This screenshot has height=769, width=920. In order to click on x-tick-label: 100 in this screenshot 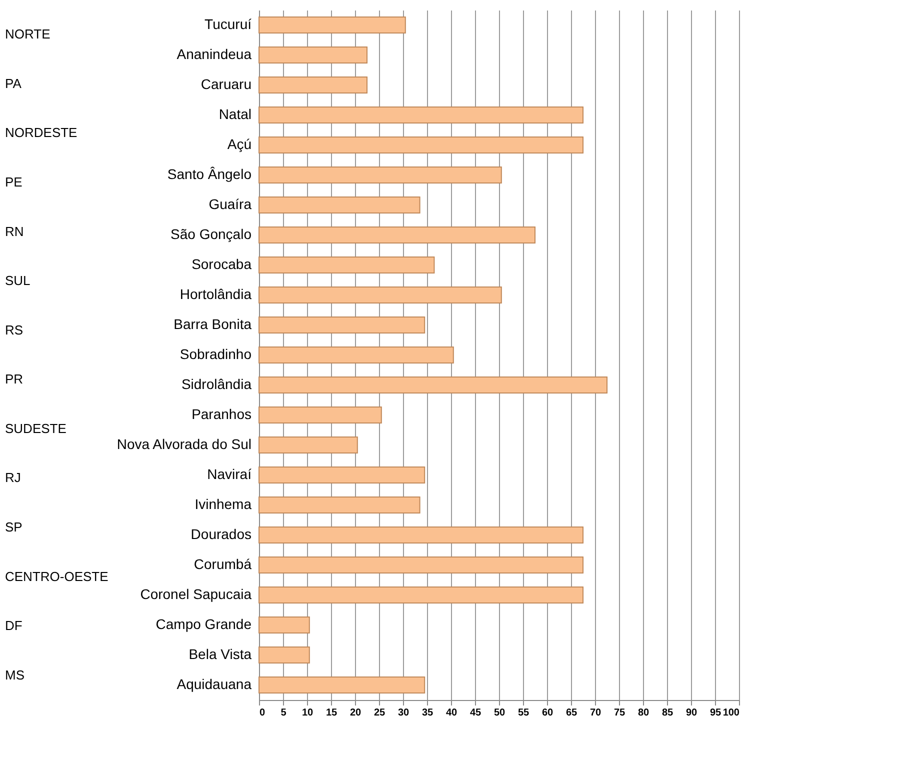, I will do `click(731, 713)`.